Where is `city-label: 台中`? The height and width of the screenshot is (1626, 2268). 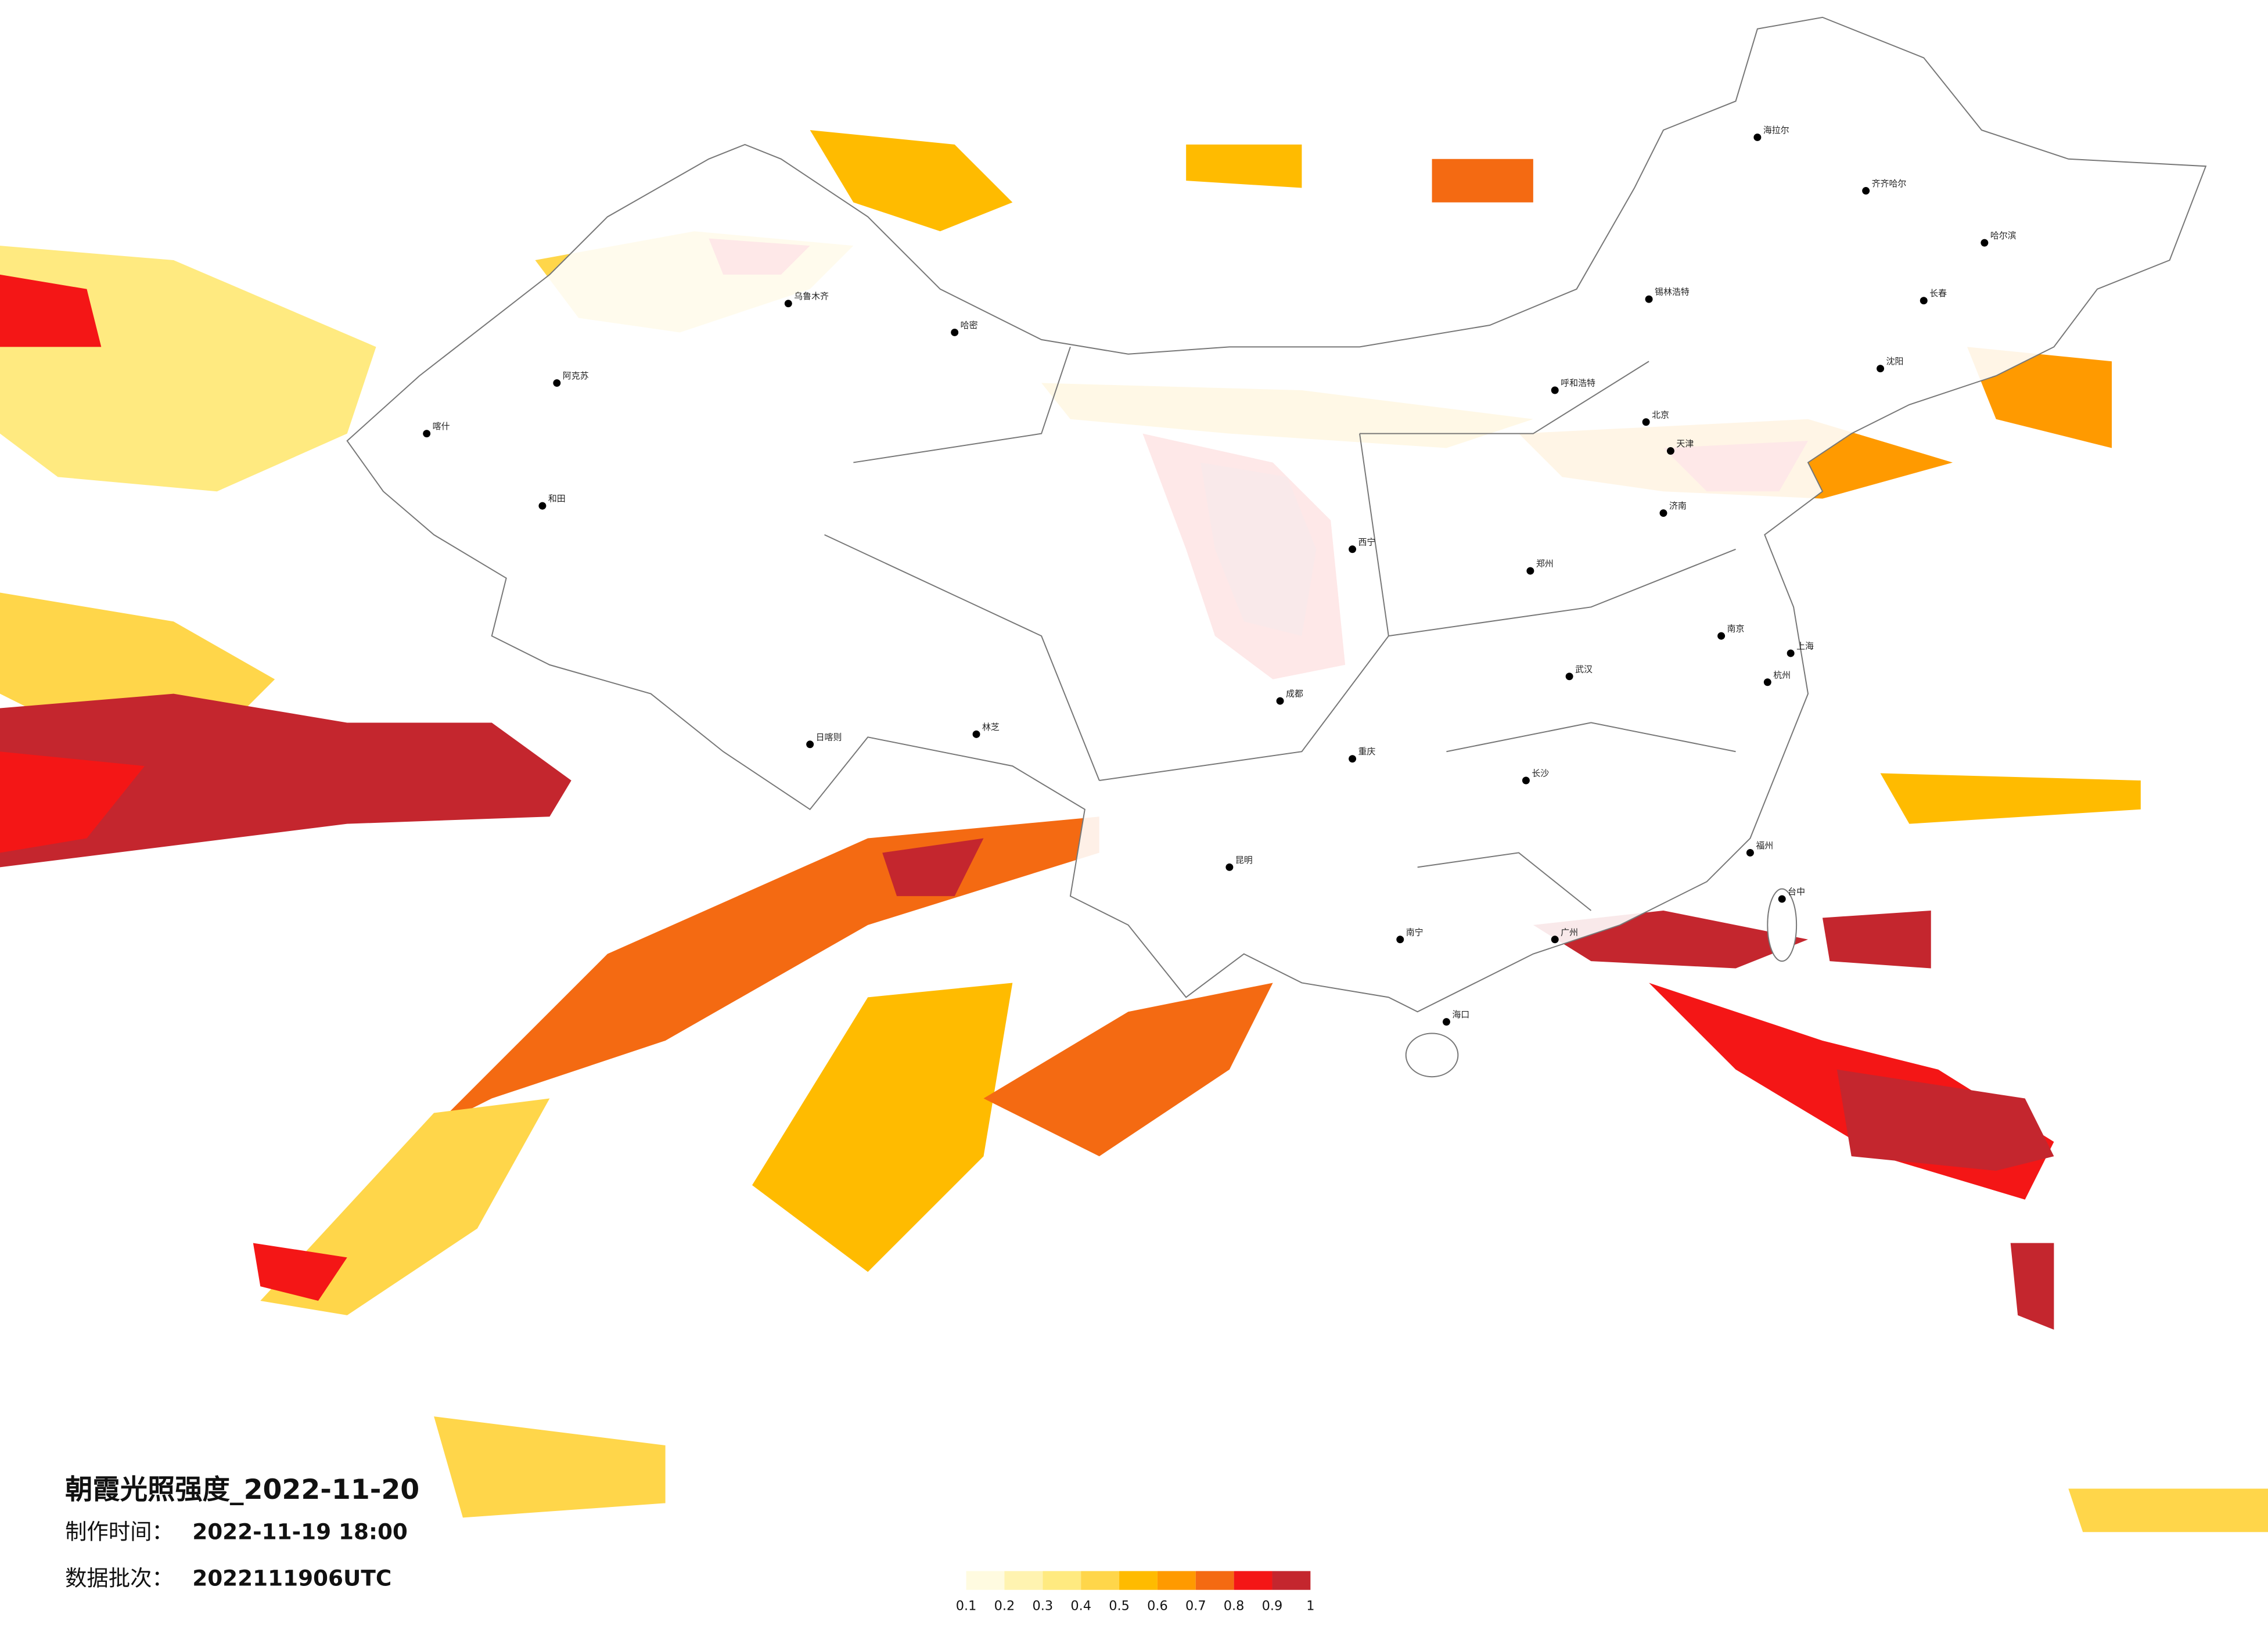 city-label: 台中 is located at coordinates (1796, 892).